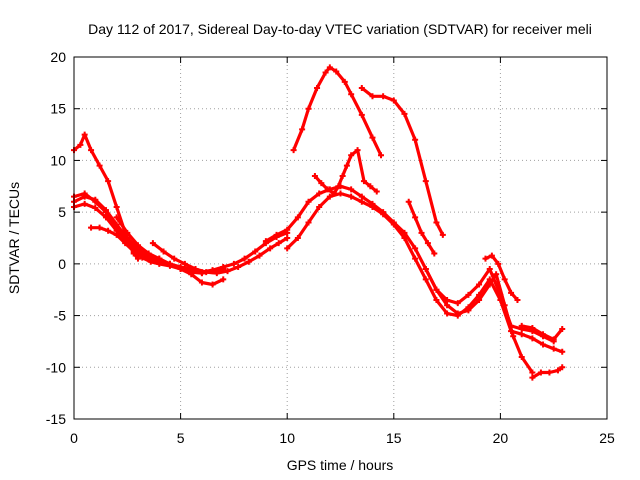 This screenshot has height=480, width=640. I want to click on series-sat-9-markers, so click(337, 111).